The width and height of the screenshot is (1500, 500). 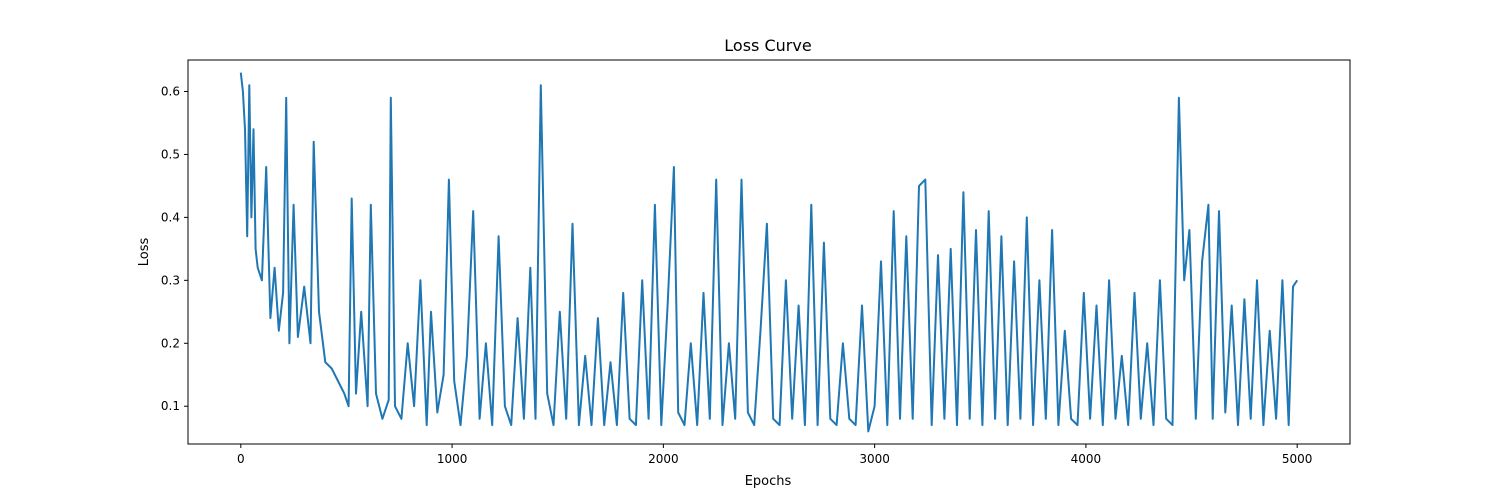 I want to click on y-axis-label: Loss, so click(x=144, y=252).